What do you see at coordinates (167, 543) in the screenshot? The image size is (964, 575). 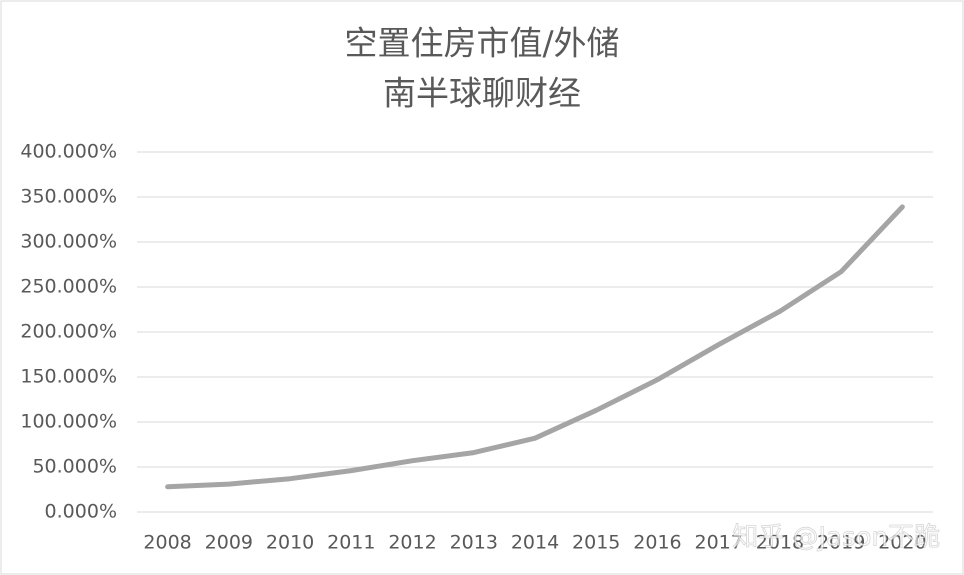 I see `x-tick-label: 2008` at bounding box center [167, 543].